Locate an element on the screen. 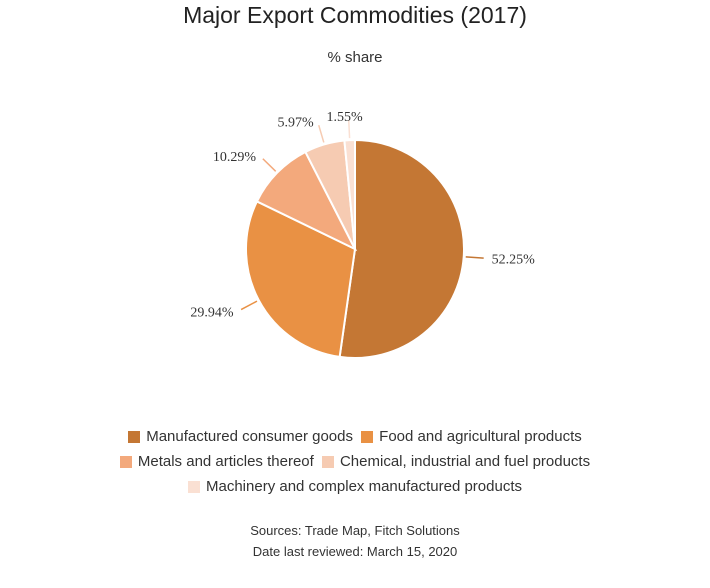 The image size is (710, 588). legend-label: Food and agricultural products is located at coordinates (480, 436).